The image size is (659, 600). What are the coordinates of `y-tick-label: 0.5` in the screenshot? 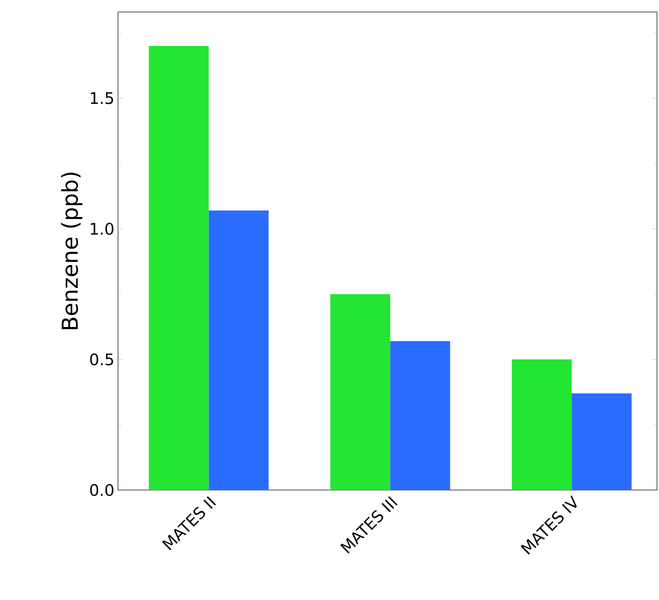 It's located at (102, 359).